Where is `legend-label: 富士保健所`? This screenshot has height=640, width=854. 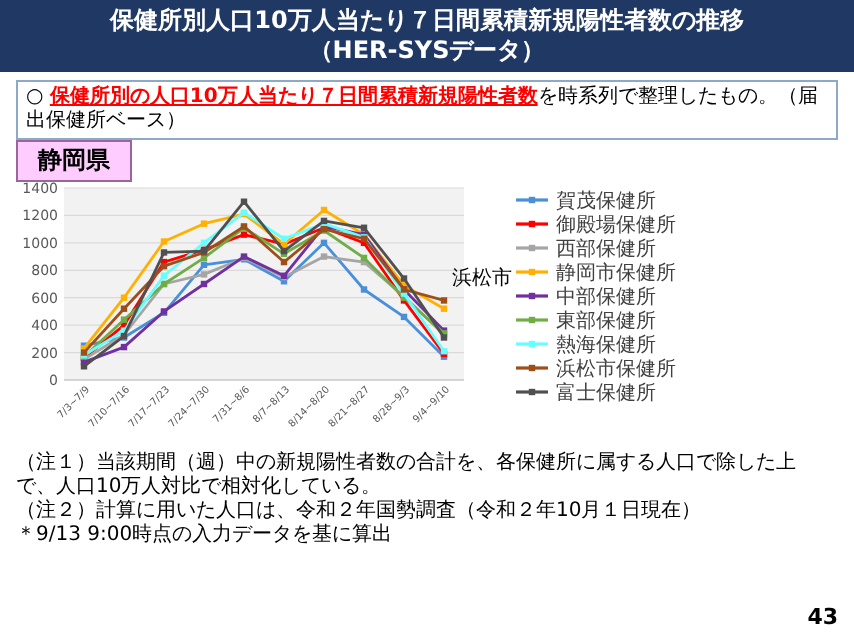
legend-label: 富士保健所 is located at coordinates (606, 393).